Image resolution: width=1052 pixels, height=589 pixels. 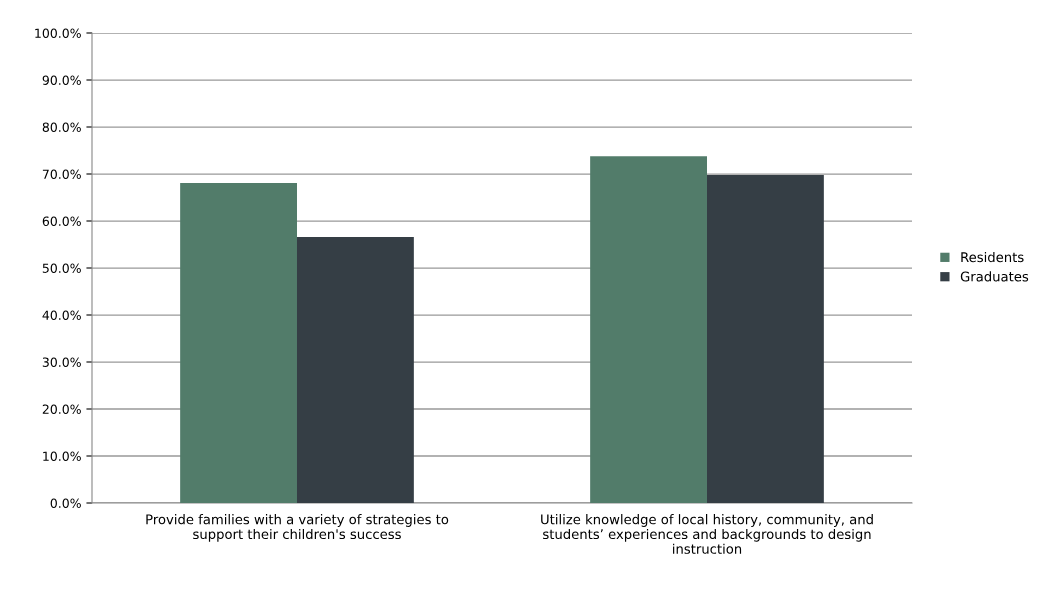 What do you see at coordinates (61, 80) in the screenshot?
I see `y-tick-label: 90.0%` at bounding box center [61, 80].